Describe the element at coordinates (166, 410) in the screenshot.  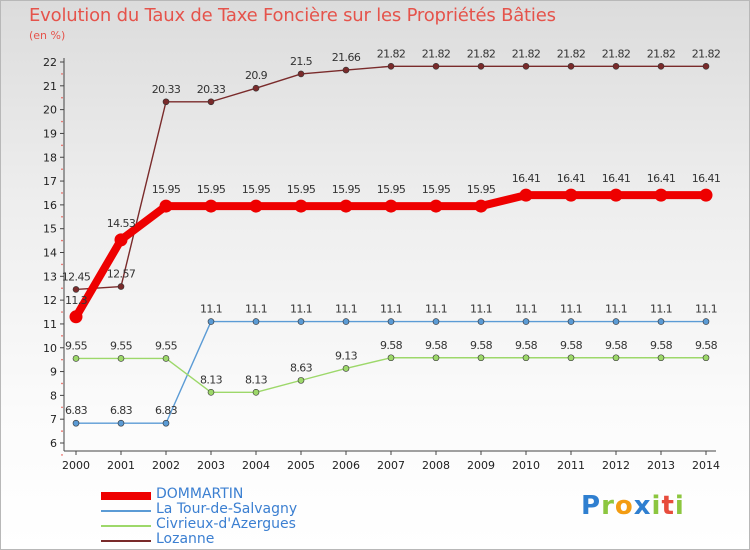
I see `data-label-la-tour-de-salvagny: 6.83` at that location.